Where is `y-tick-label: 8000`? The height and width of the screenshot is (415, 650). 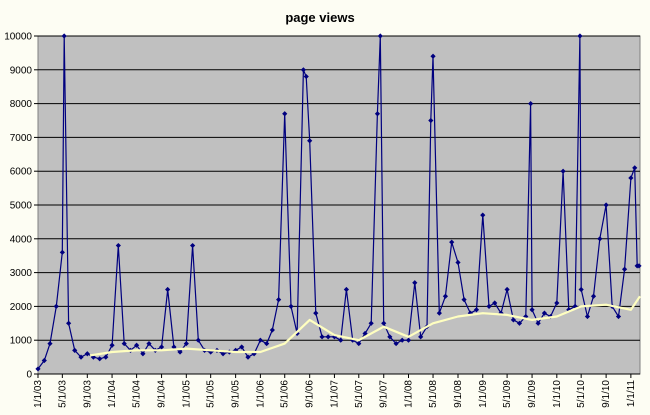 y-tick-label: 8000 is located at coordinates (21, 104).